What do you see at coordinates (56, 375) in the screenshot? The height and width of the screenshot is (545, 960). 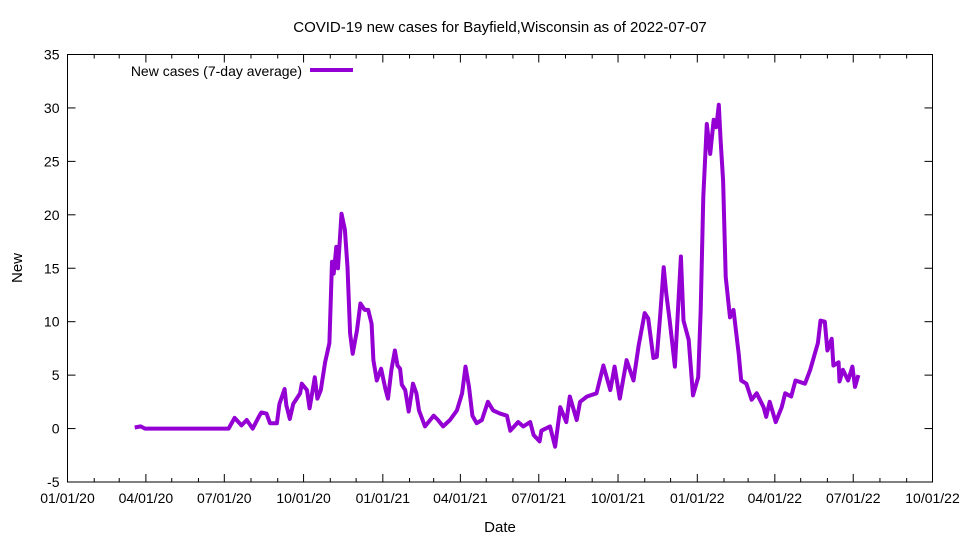 I see `y-tick-label: 5` at bounding box center [56, 375].